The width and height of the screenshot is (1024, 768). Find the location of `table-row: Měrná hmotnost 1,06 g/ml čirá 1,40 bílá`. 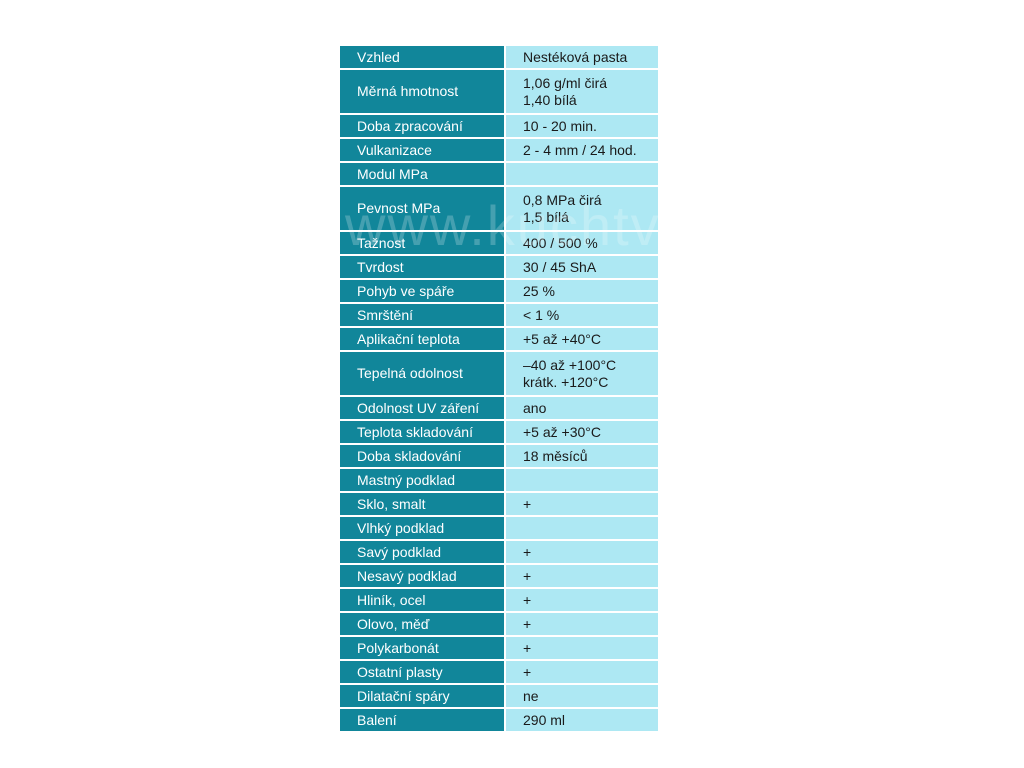

table-row: Měrná hmotnost 1,06 g/ml čirá 1,40 bílá is located at coordinates (499, 92).